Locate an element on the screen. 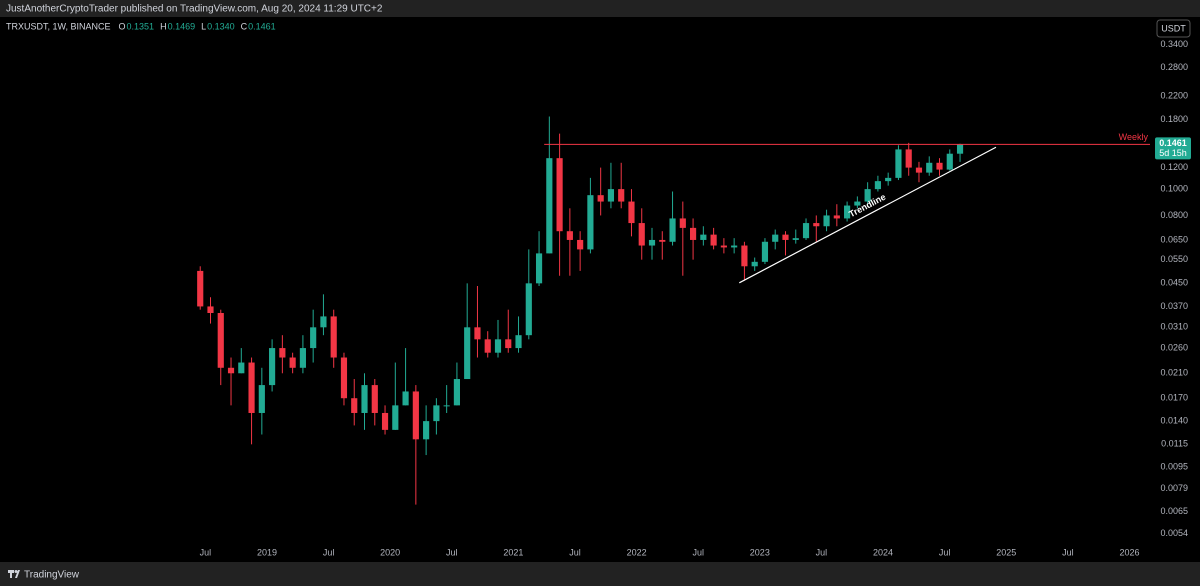 The height and width of the screenshot is (586, 1200). x-tick-label: 2019 is located at coordinates (267, 552).